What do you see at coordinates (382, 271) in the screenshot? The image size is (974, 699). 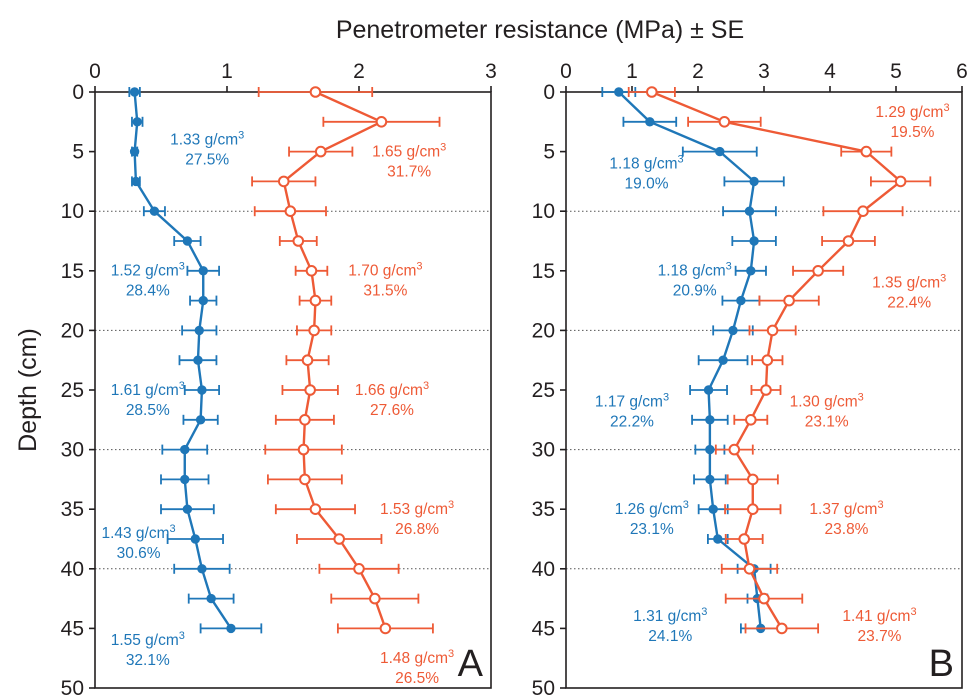 I see `density-value: 1.70 g/cm` at bounding box center [382, 271].